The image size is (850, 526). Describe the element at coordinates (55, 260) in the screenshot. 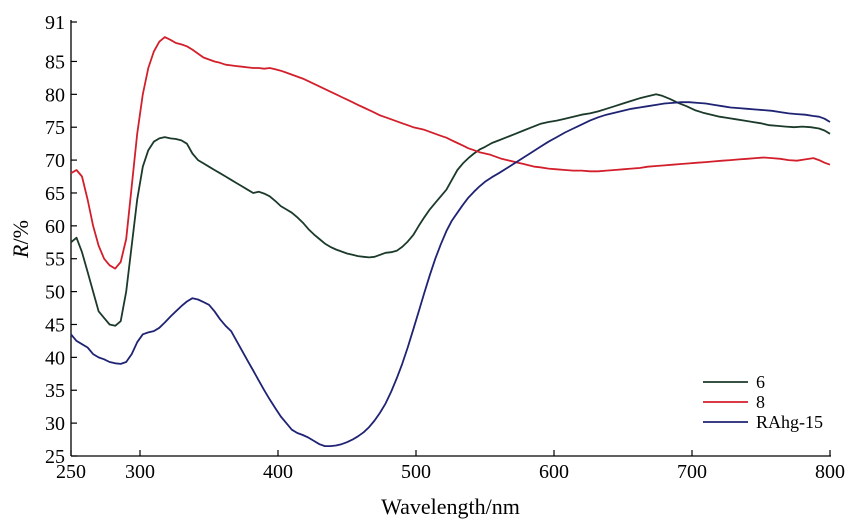

I see `y-tick-label: 55` at that location.